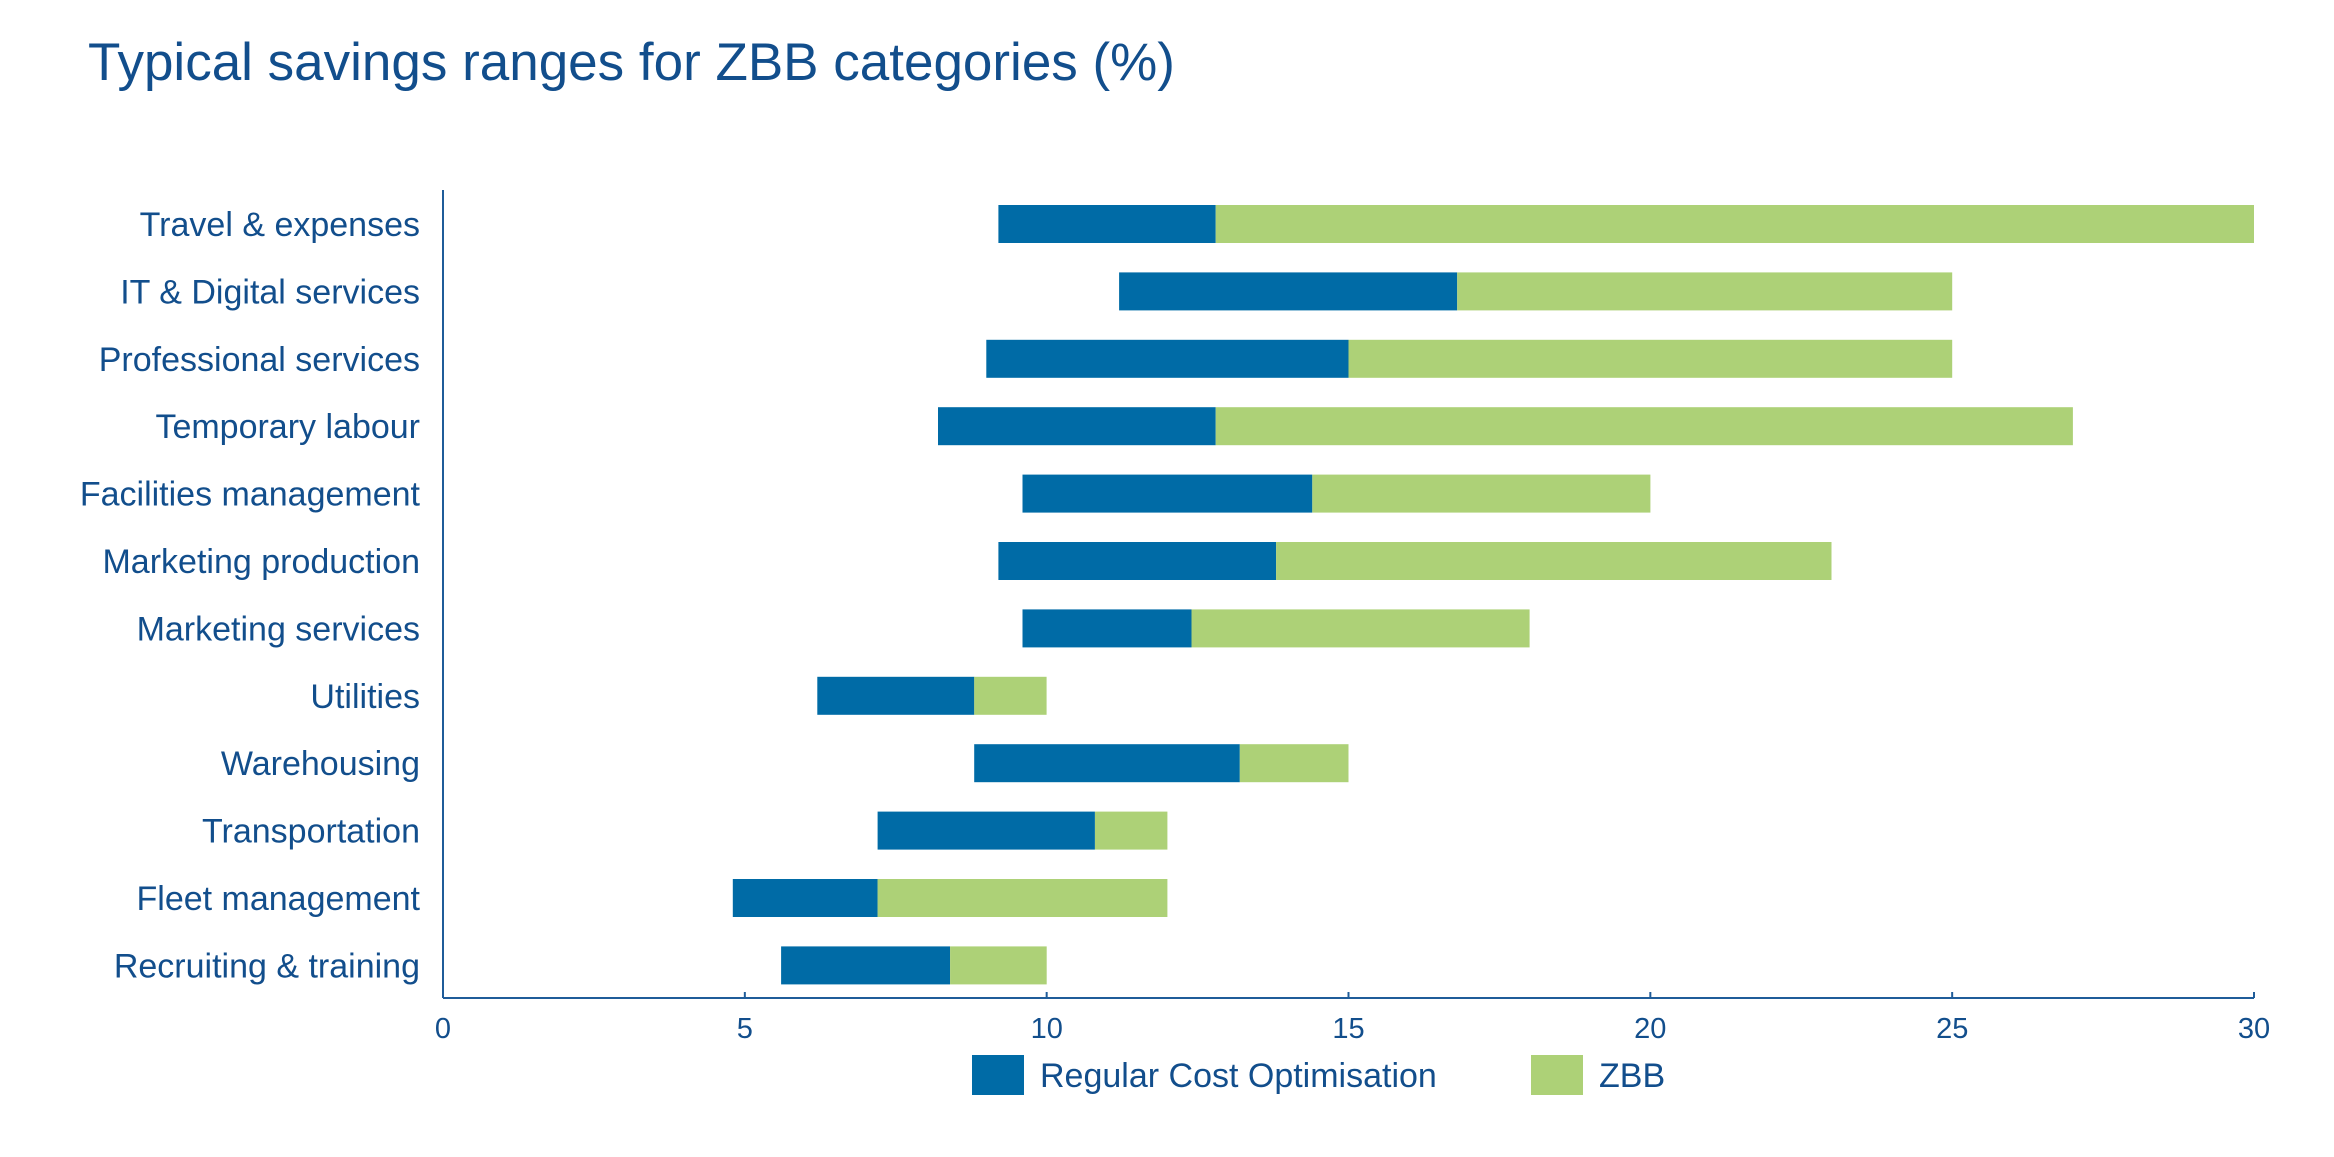  What do you see at coordinates (1481, 493) in the screenshot?
I see `zbb-bar-facilities-management` at bounding box center [1481, 493].